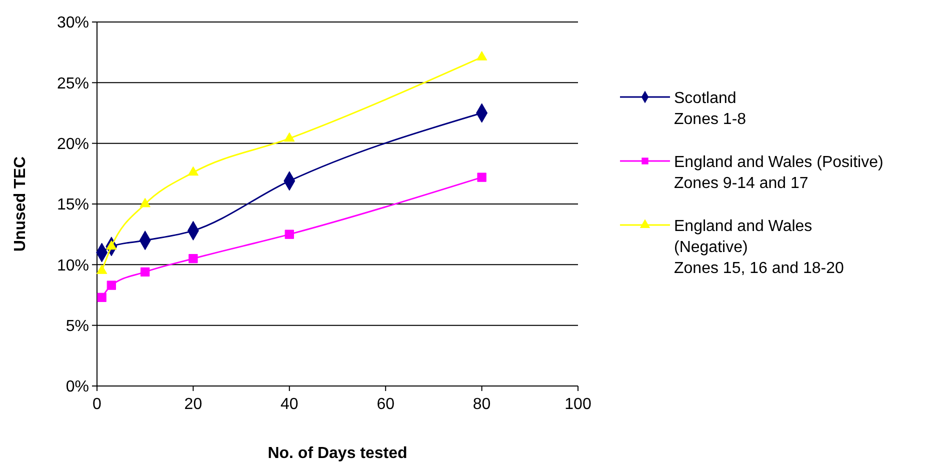 This screenshot has width=938, height=464. Describe the element at coordinates (710, 109) in the screenshot. I see `legend-label: Scotland Zones 1-8` at that location.